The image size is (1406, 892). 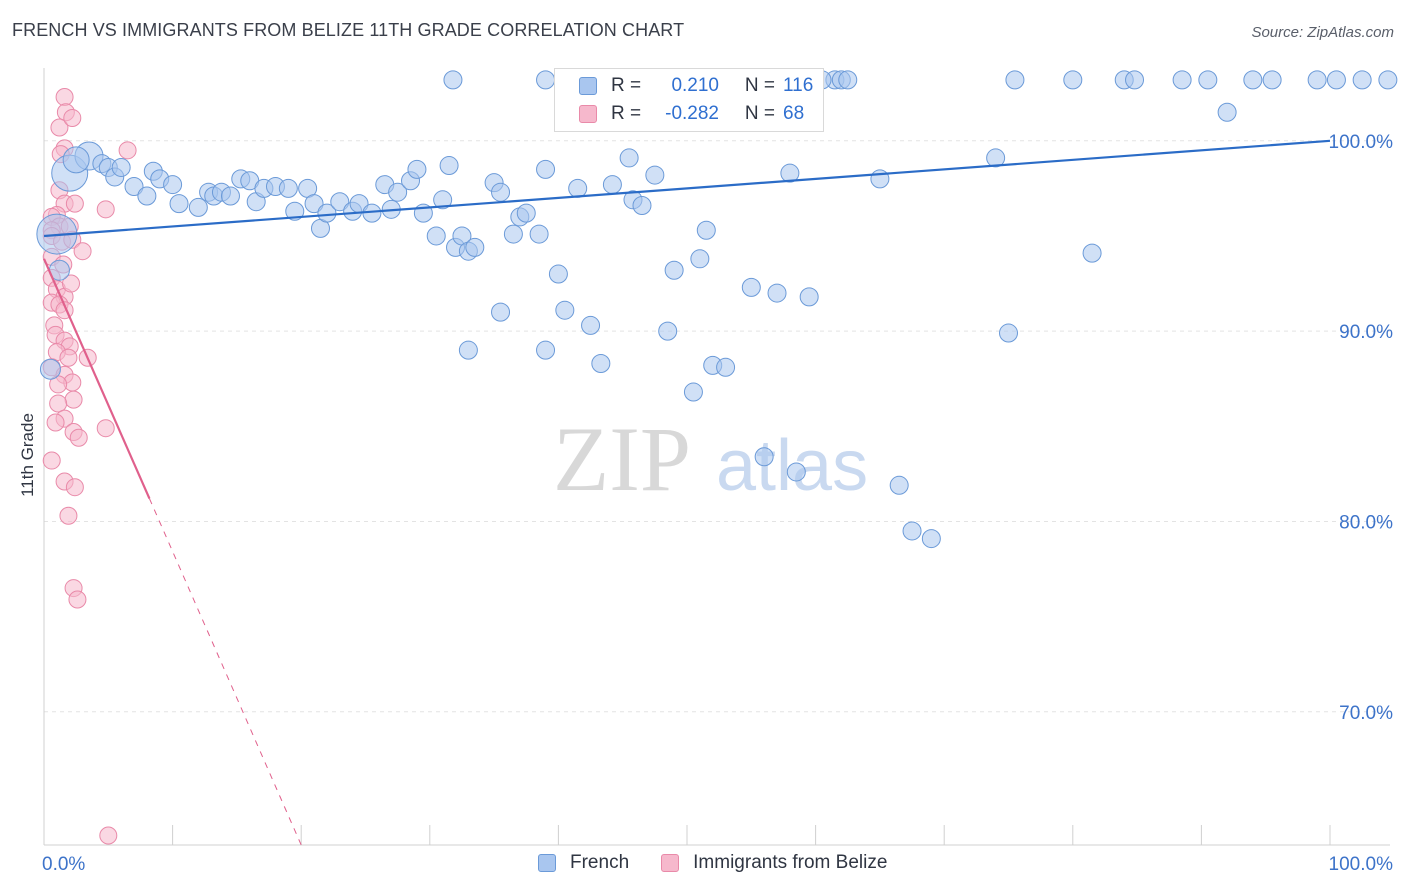 What do you see at coordinates (622, 459) in the screenshot?
I see `watermark-zip: ZIP` at bounding box center [622, 459].